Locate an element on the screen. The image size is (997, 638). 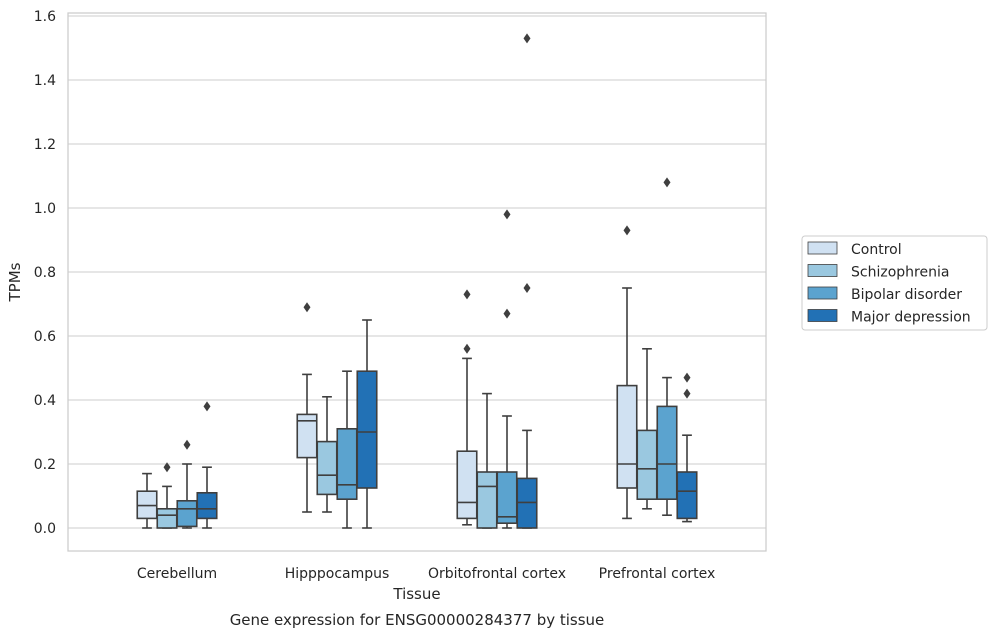
x-tick-label: Cerebellum is located at coordinates (177, 574).